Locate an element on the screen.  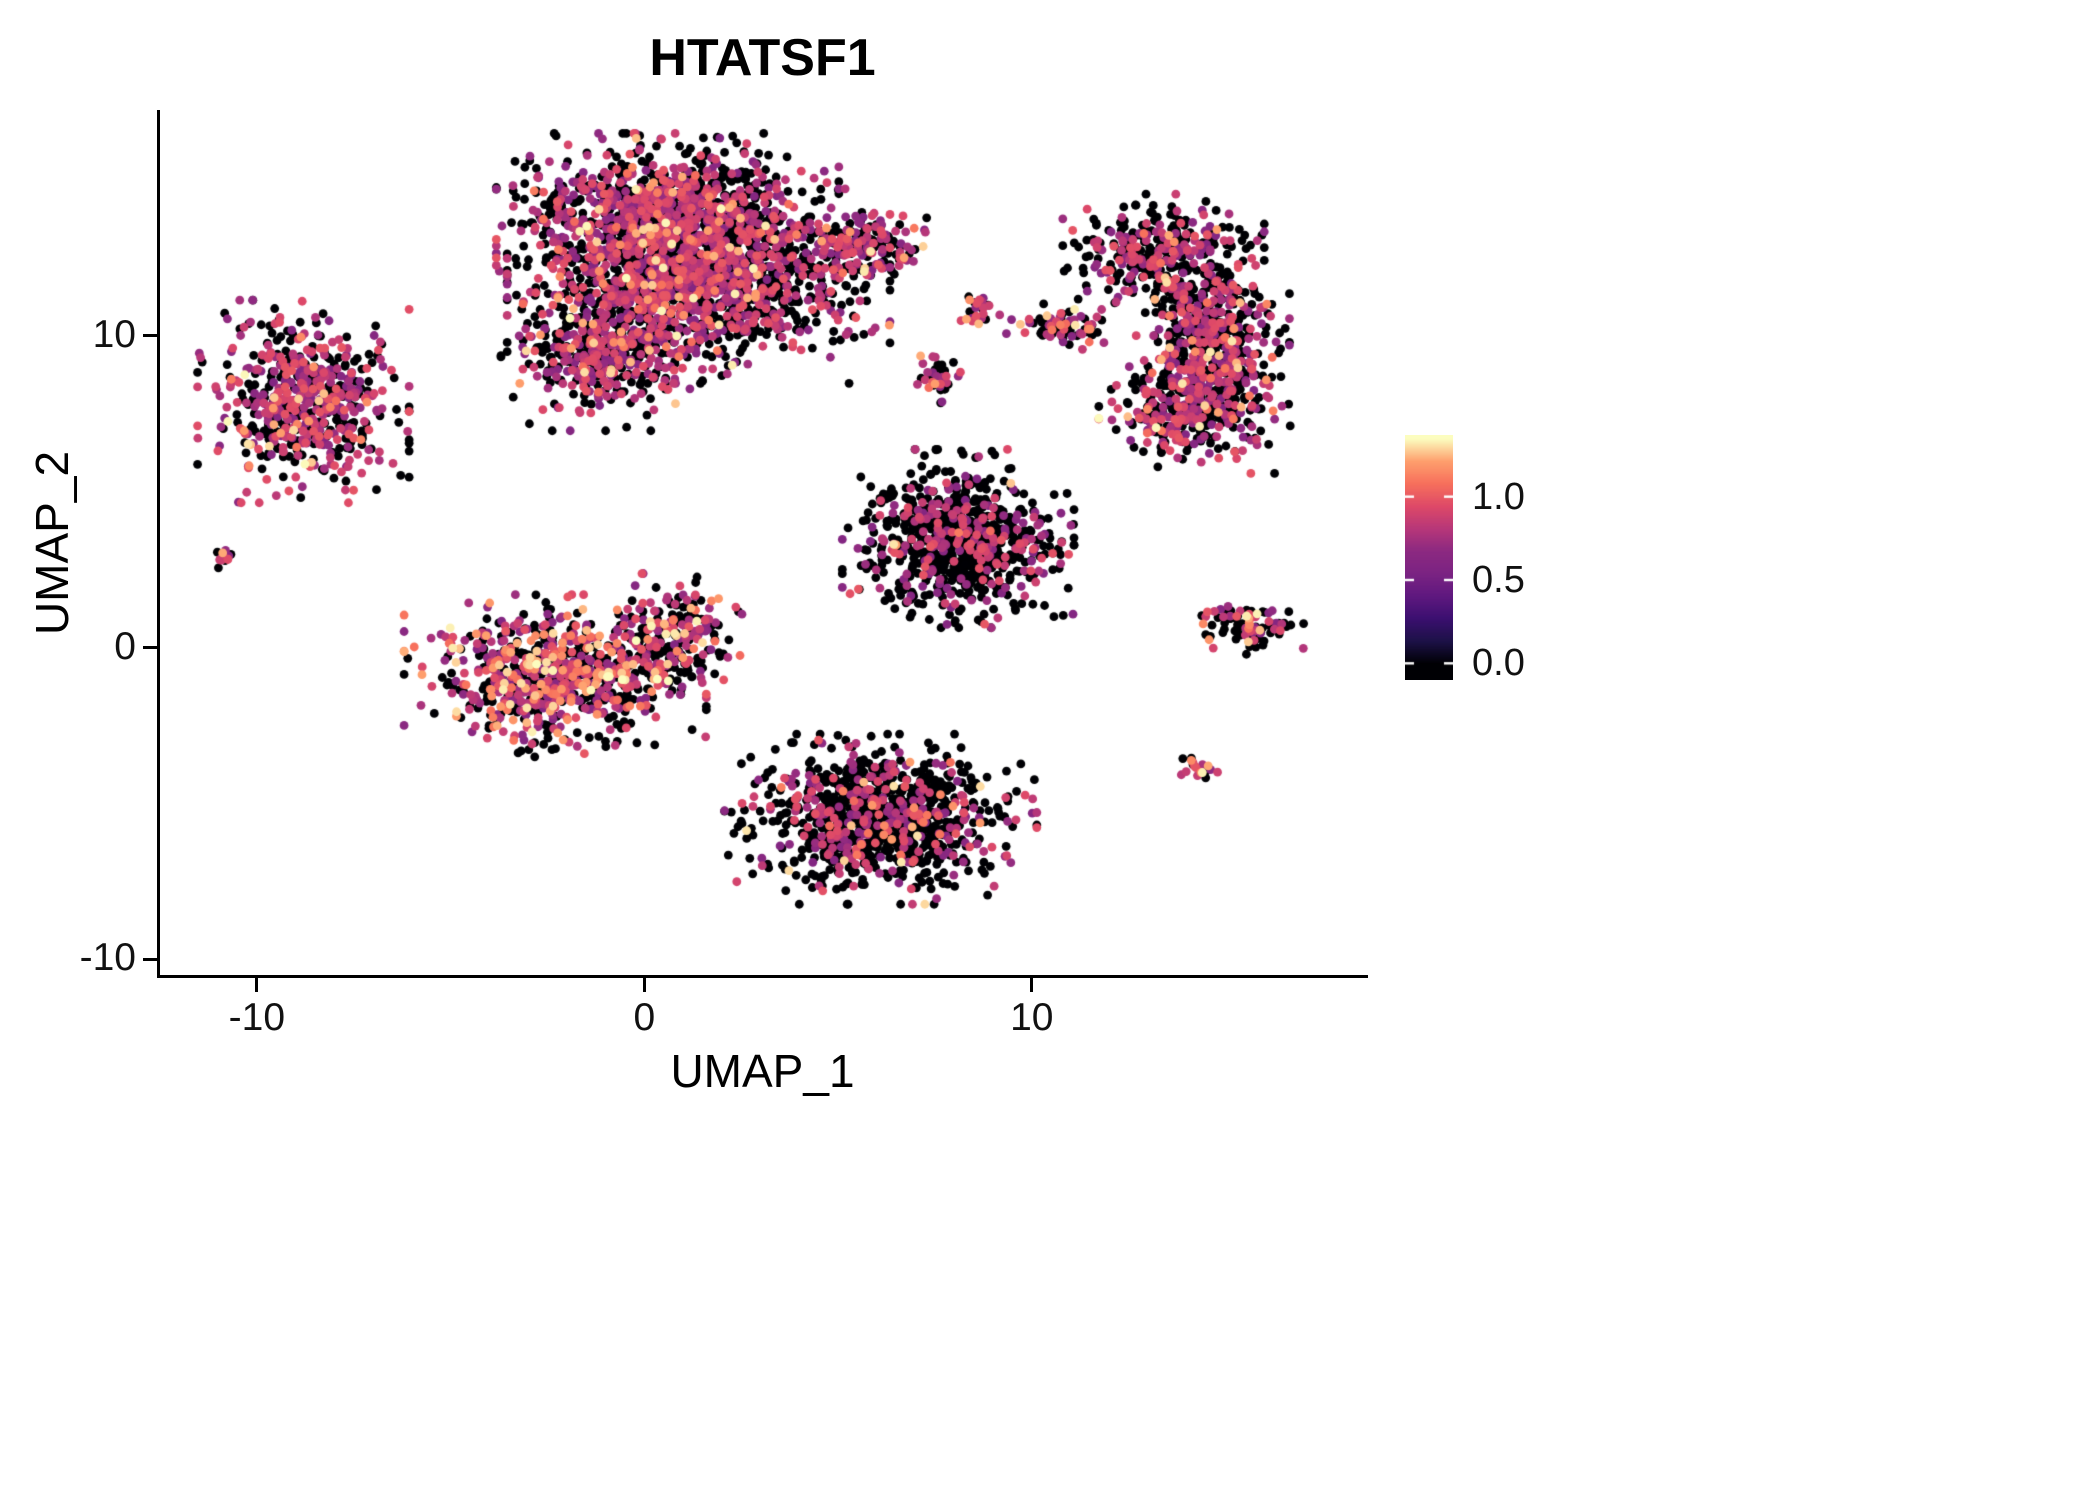
plot-title: HTATSF1 is located at coordinates (762, 58).